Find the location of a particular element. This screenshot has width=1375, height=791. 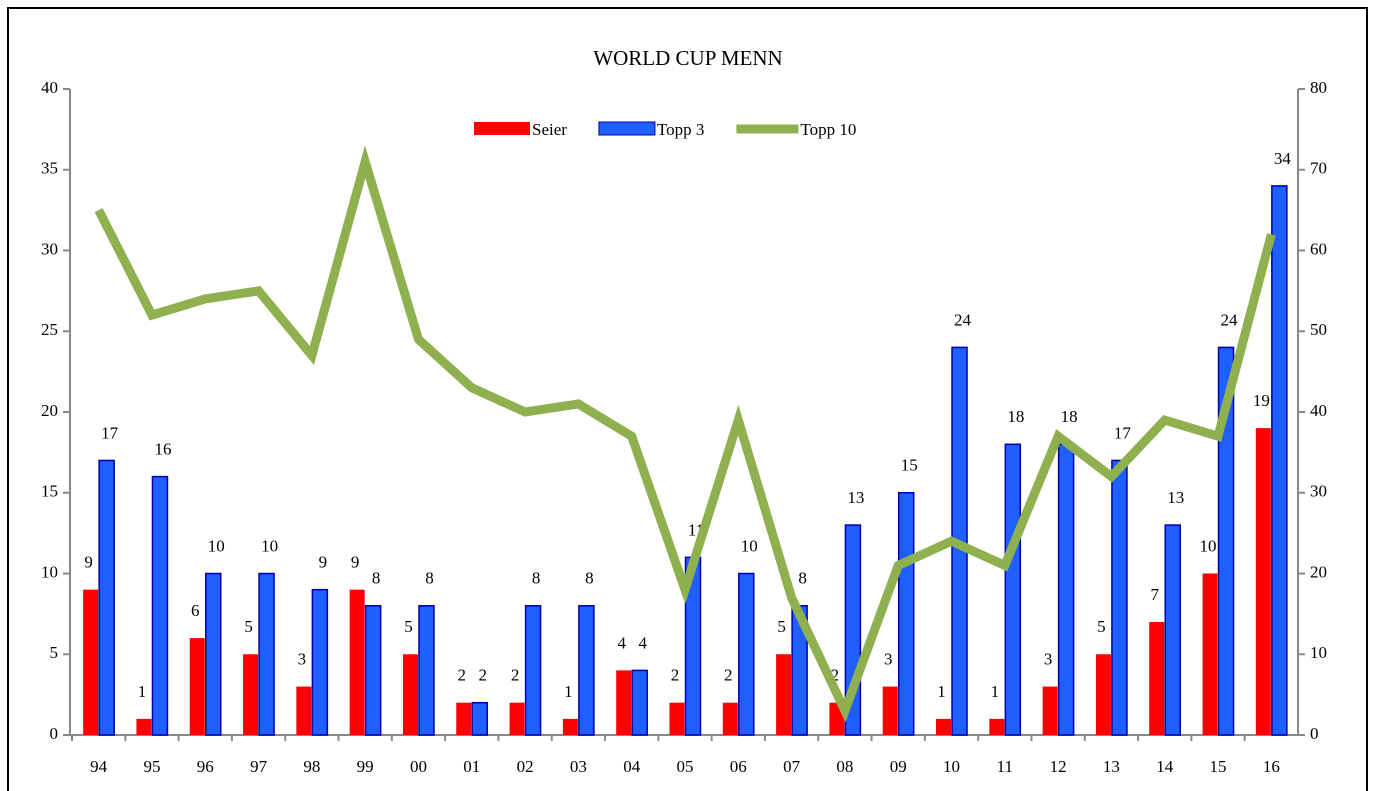

y2-tick-label: 50 is located at coordinates (1318, 329).